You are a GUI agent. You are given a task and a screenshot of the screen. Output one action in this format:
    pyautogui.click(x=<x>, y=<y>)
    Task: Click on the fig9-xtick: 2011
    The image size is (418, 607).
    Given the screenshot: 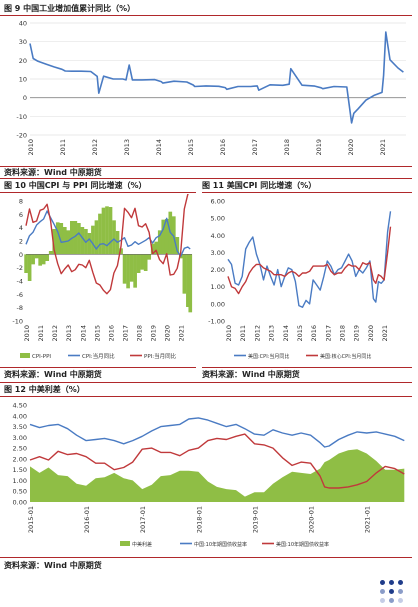 What is the action you would take?
    pyautogui.click(x=63, y=147)
    